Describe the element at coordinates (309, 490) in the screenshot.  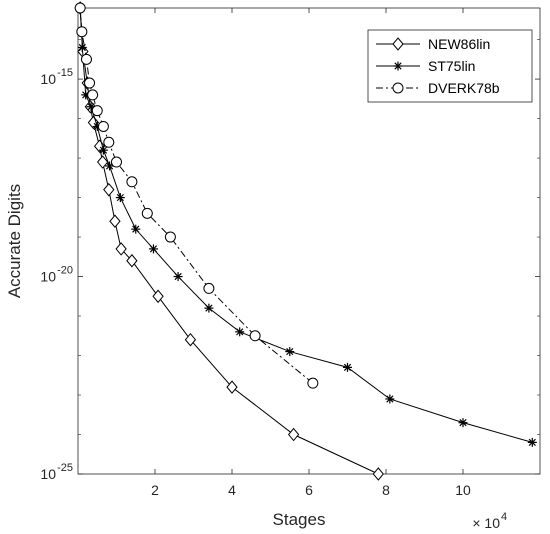
I see `x-tick-label: 6` at that location.